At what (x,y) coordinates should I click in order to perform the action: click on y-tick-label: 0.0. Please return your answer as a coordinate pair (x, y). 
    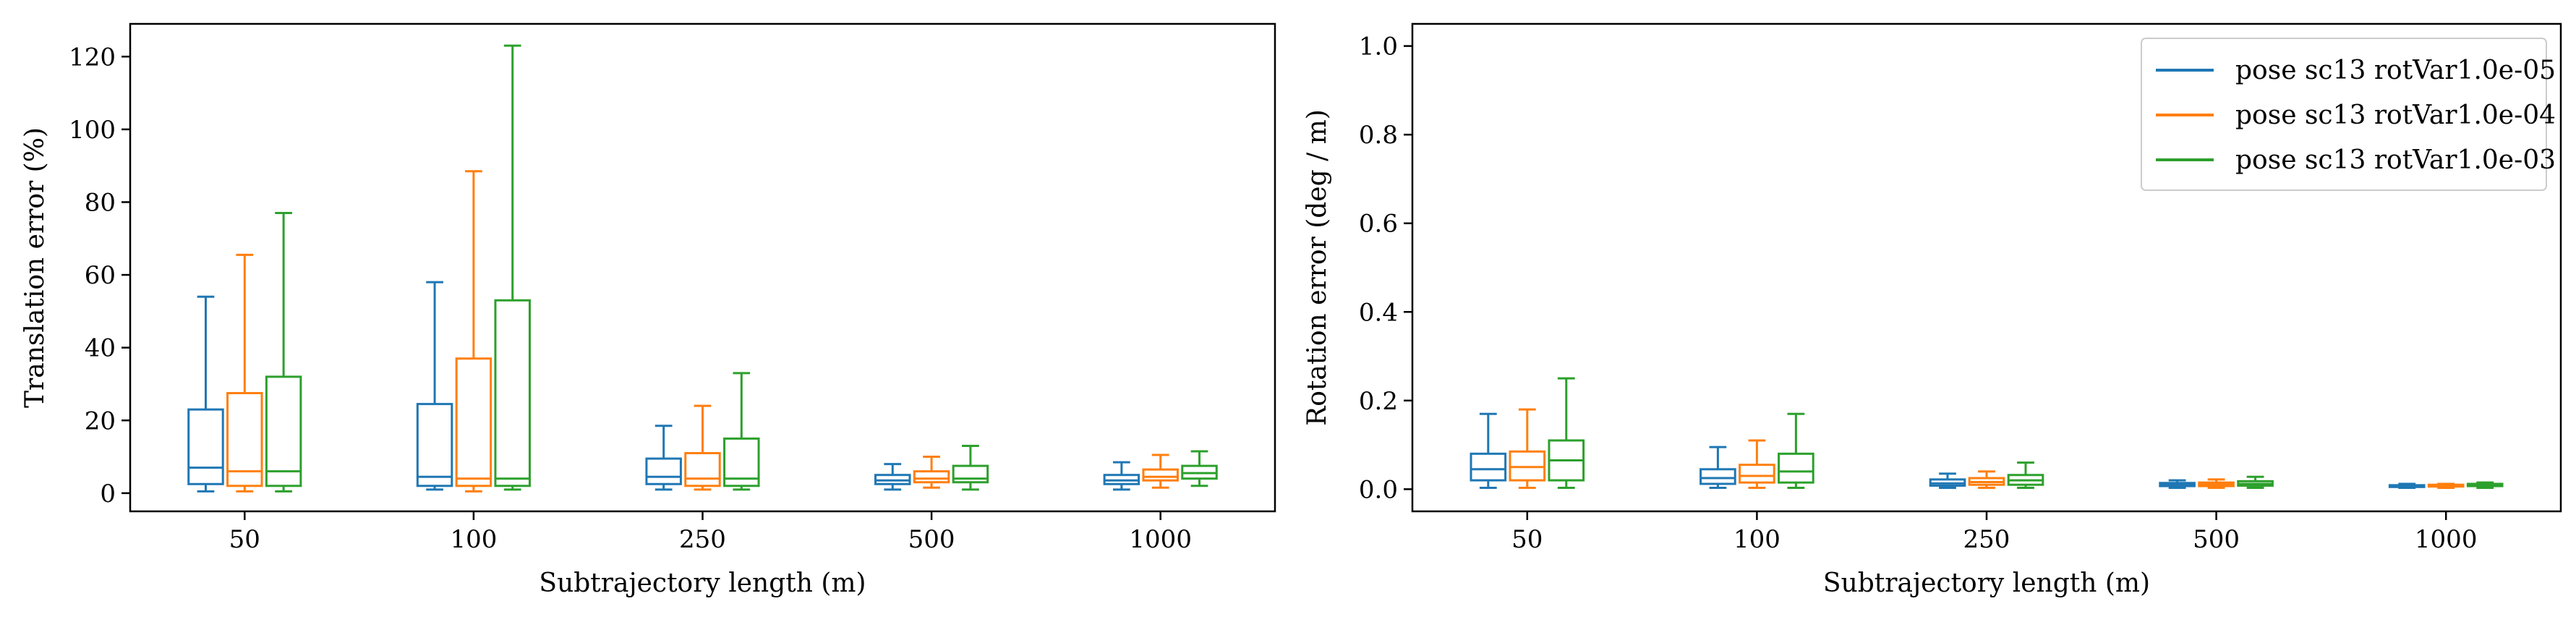
    Looking at the image, I should click on (1378, 489).